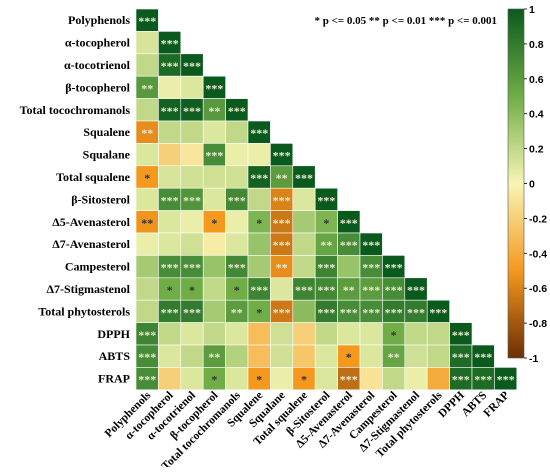  Describe the element at coordinates (536, 45) in the screenshot. I see `colorbar-tick-label: 0.8` at that location.